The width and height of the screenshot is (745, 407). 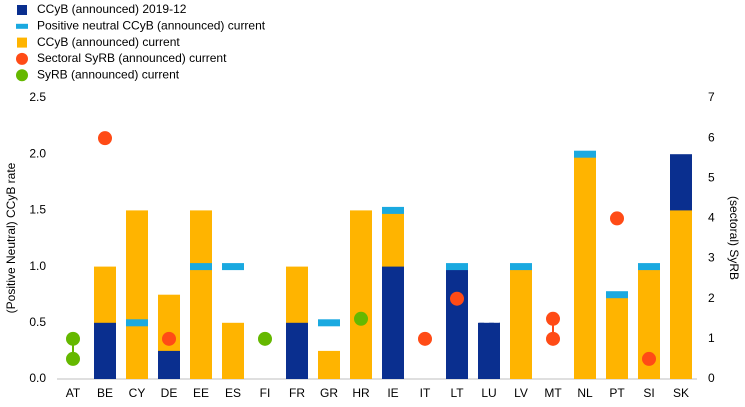 What do you see at coordinates (711, 97) in the screenshot?
I see `y2-tick-label: 7` at bounding box center [711, 97].